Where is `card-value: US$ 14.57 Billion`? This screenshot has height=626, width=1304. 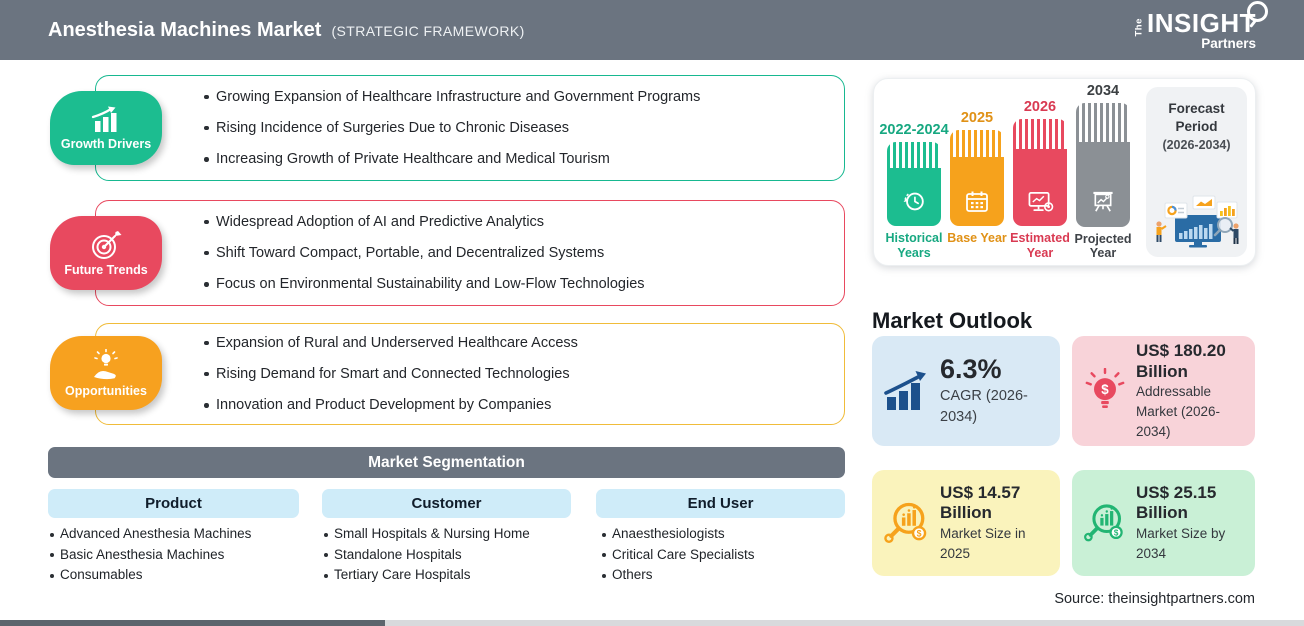
card-value: US$ 14.57 Billion is located at coordinates (980, 502).